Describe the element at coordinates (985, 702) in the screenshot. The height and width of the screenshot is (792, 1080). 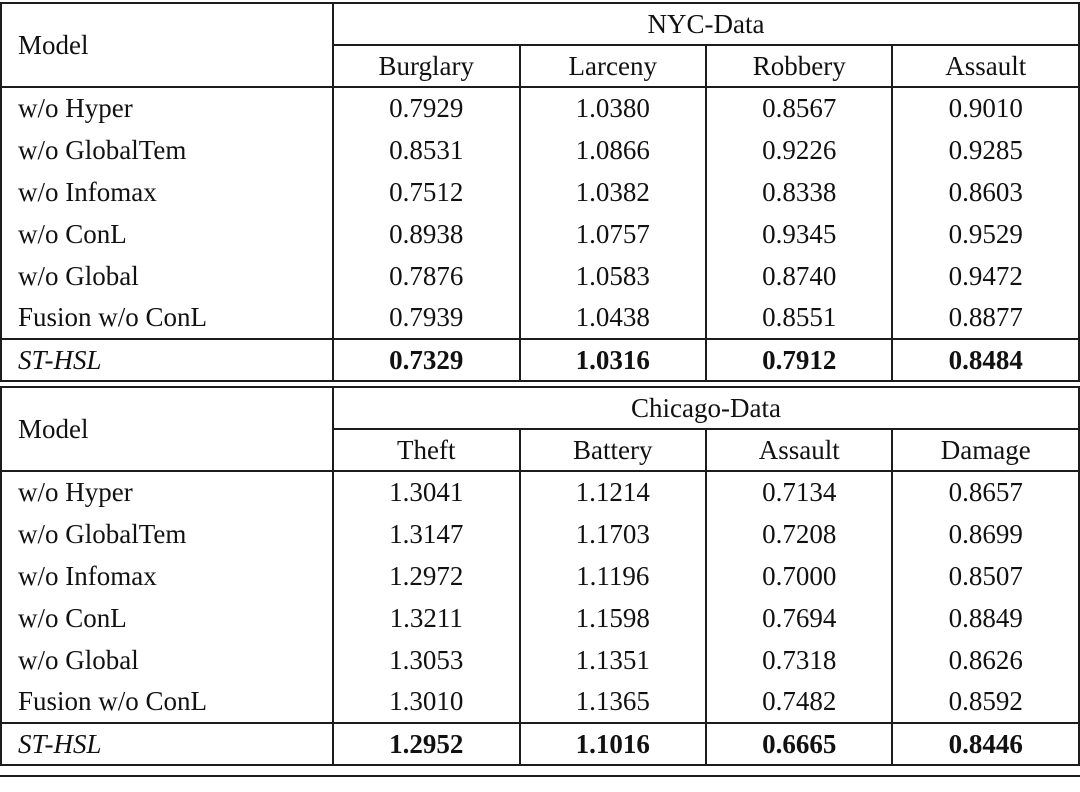
I see `metric-value-cell: 0.8592` at that location.